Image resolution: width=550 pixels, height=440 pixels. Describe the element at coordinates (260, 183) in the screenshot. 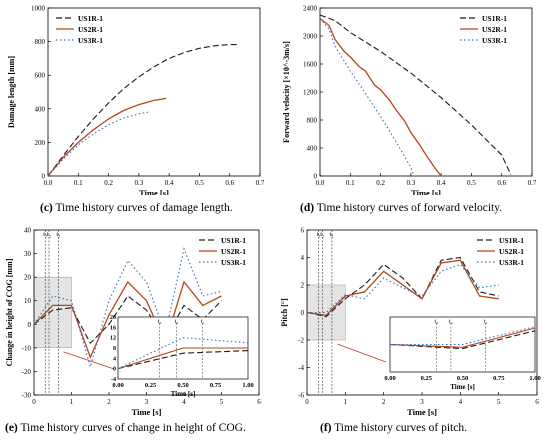

I see `x-tick-label: 0.7` at that location.